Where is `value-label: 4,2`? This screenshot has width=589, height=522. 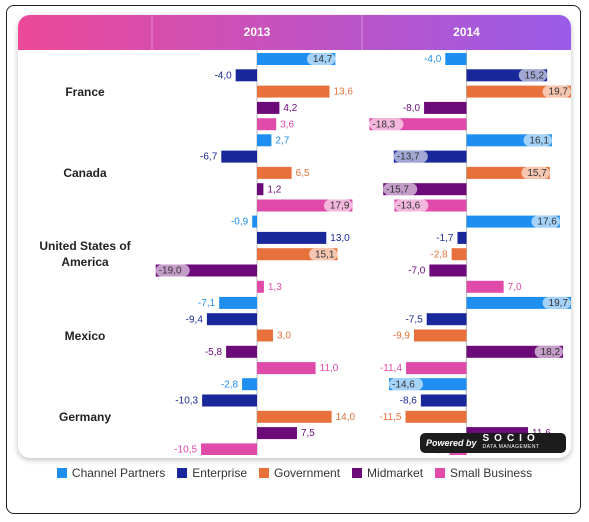 value-label: 4,2 is located at coordinates (290, 108).